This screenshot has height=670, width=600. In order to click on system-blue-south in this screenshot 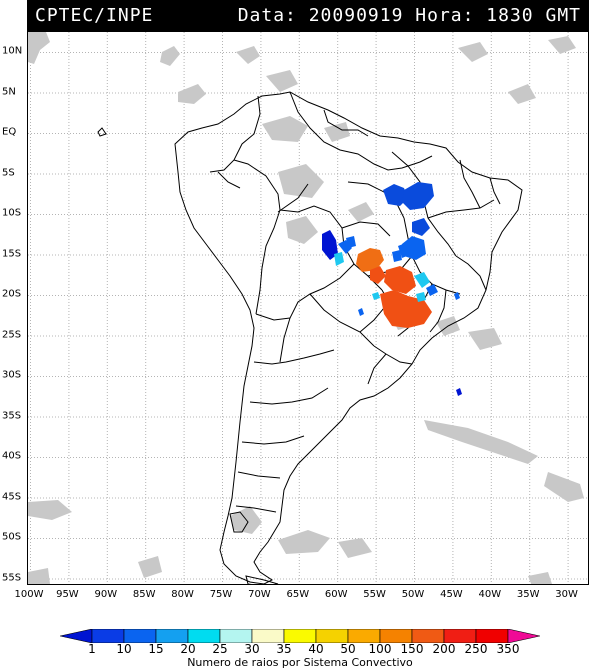, I will do `click(432, 290)`.